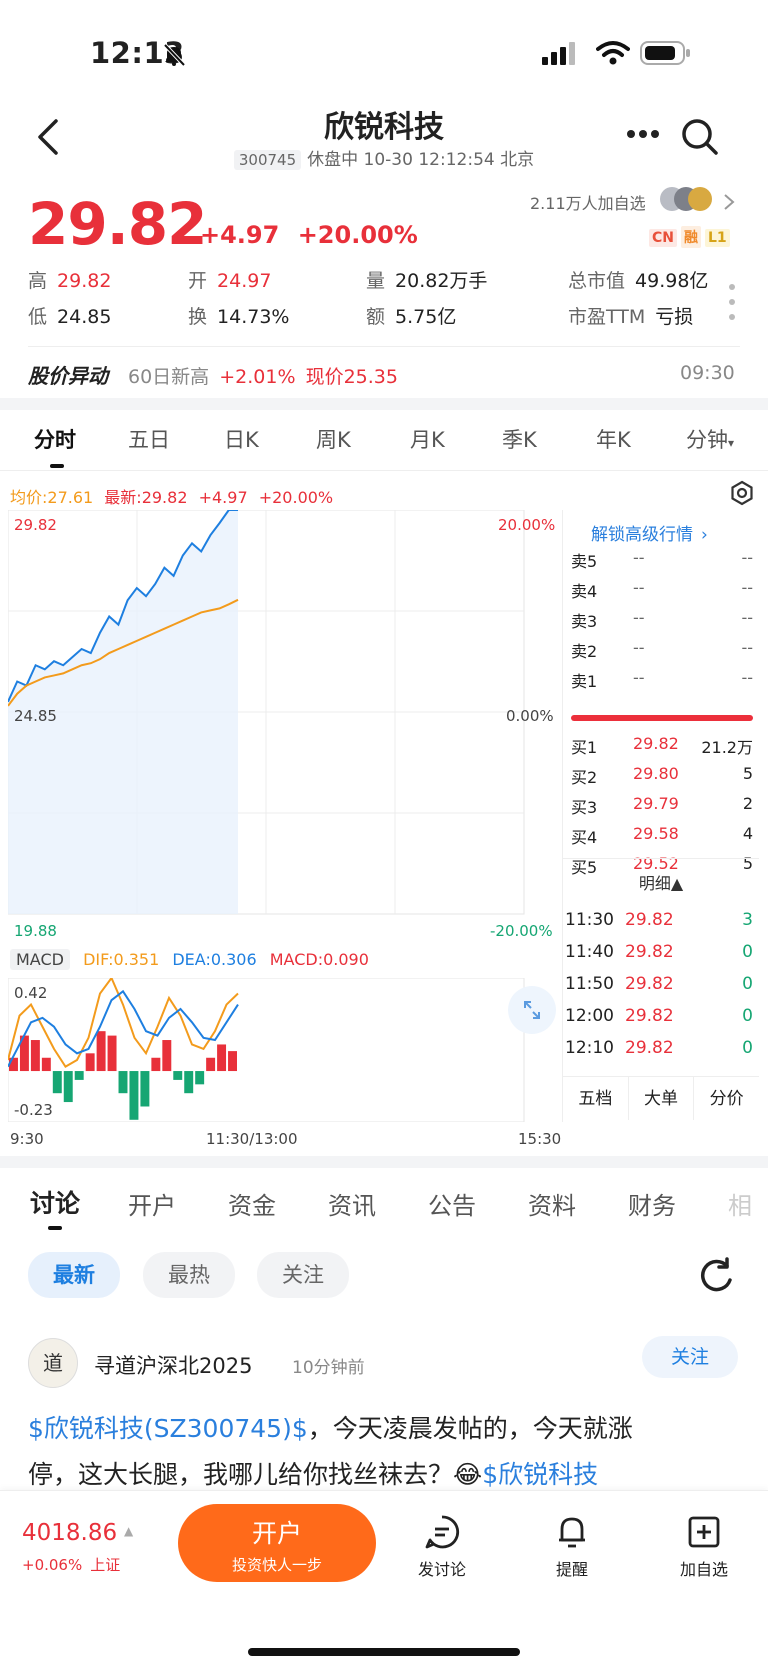 This screenshot has height=1669, width=768. I want to click on tab-level5: 五档, so click(596, 1098).